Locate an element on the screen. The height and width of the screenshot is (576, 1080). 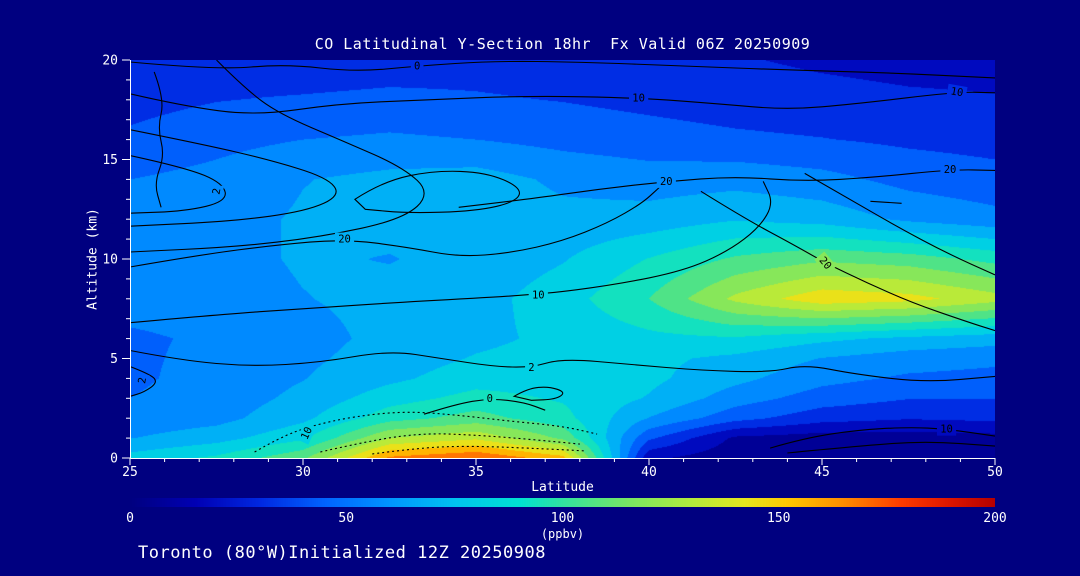
x-tick-label: 50 is located at coordinates (995, 472).